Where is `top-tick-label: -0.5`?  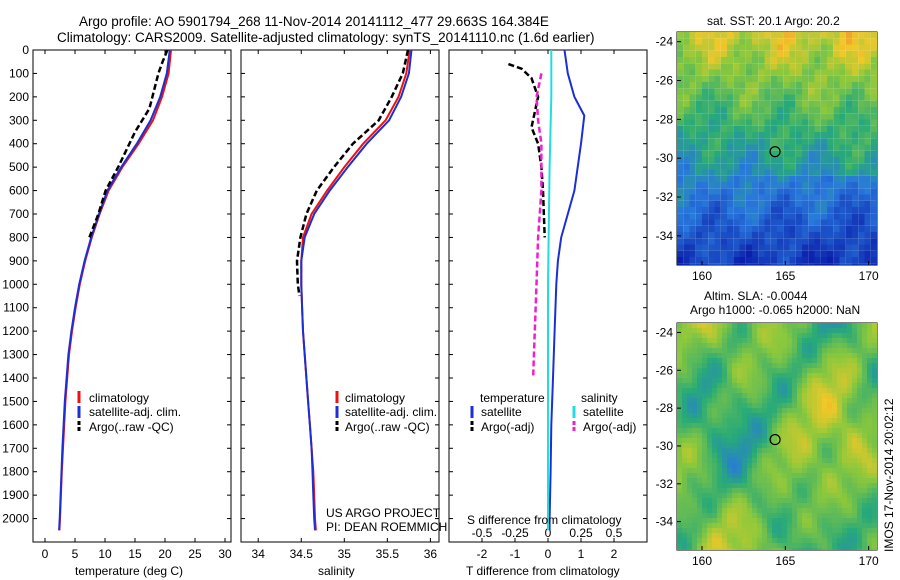
top-tick-label: -0.5 is located at coordinates (482, 533).